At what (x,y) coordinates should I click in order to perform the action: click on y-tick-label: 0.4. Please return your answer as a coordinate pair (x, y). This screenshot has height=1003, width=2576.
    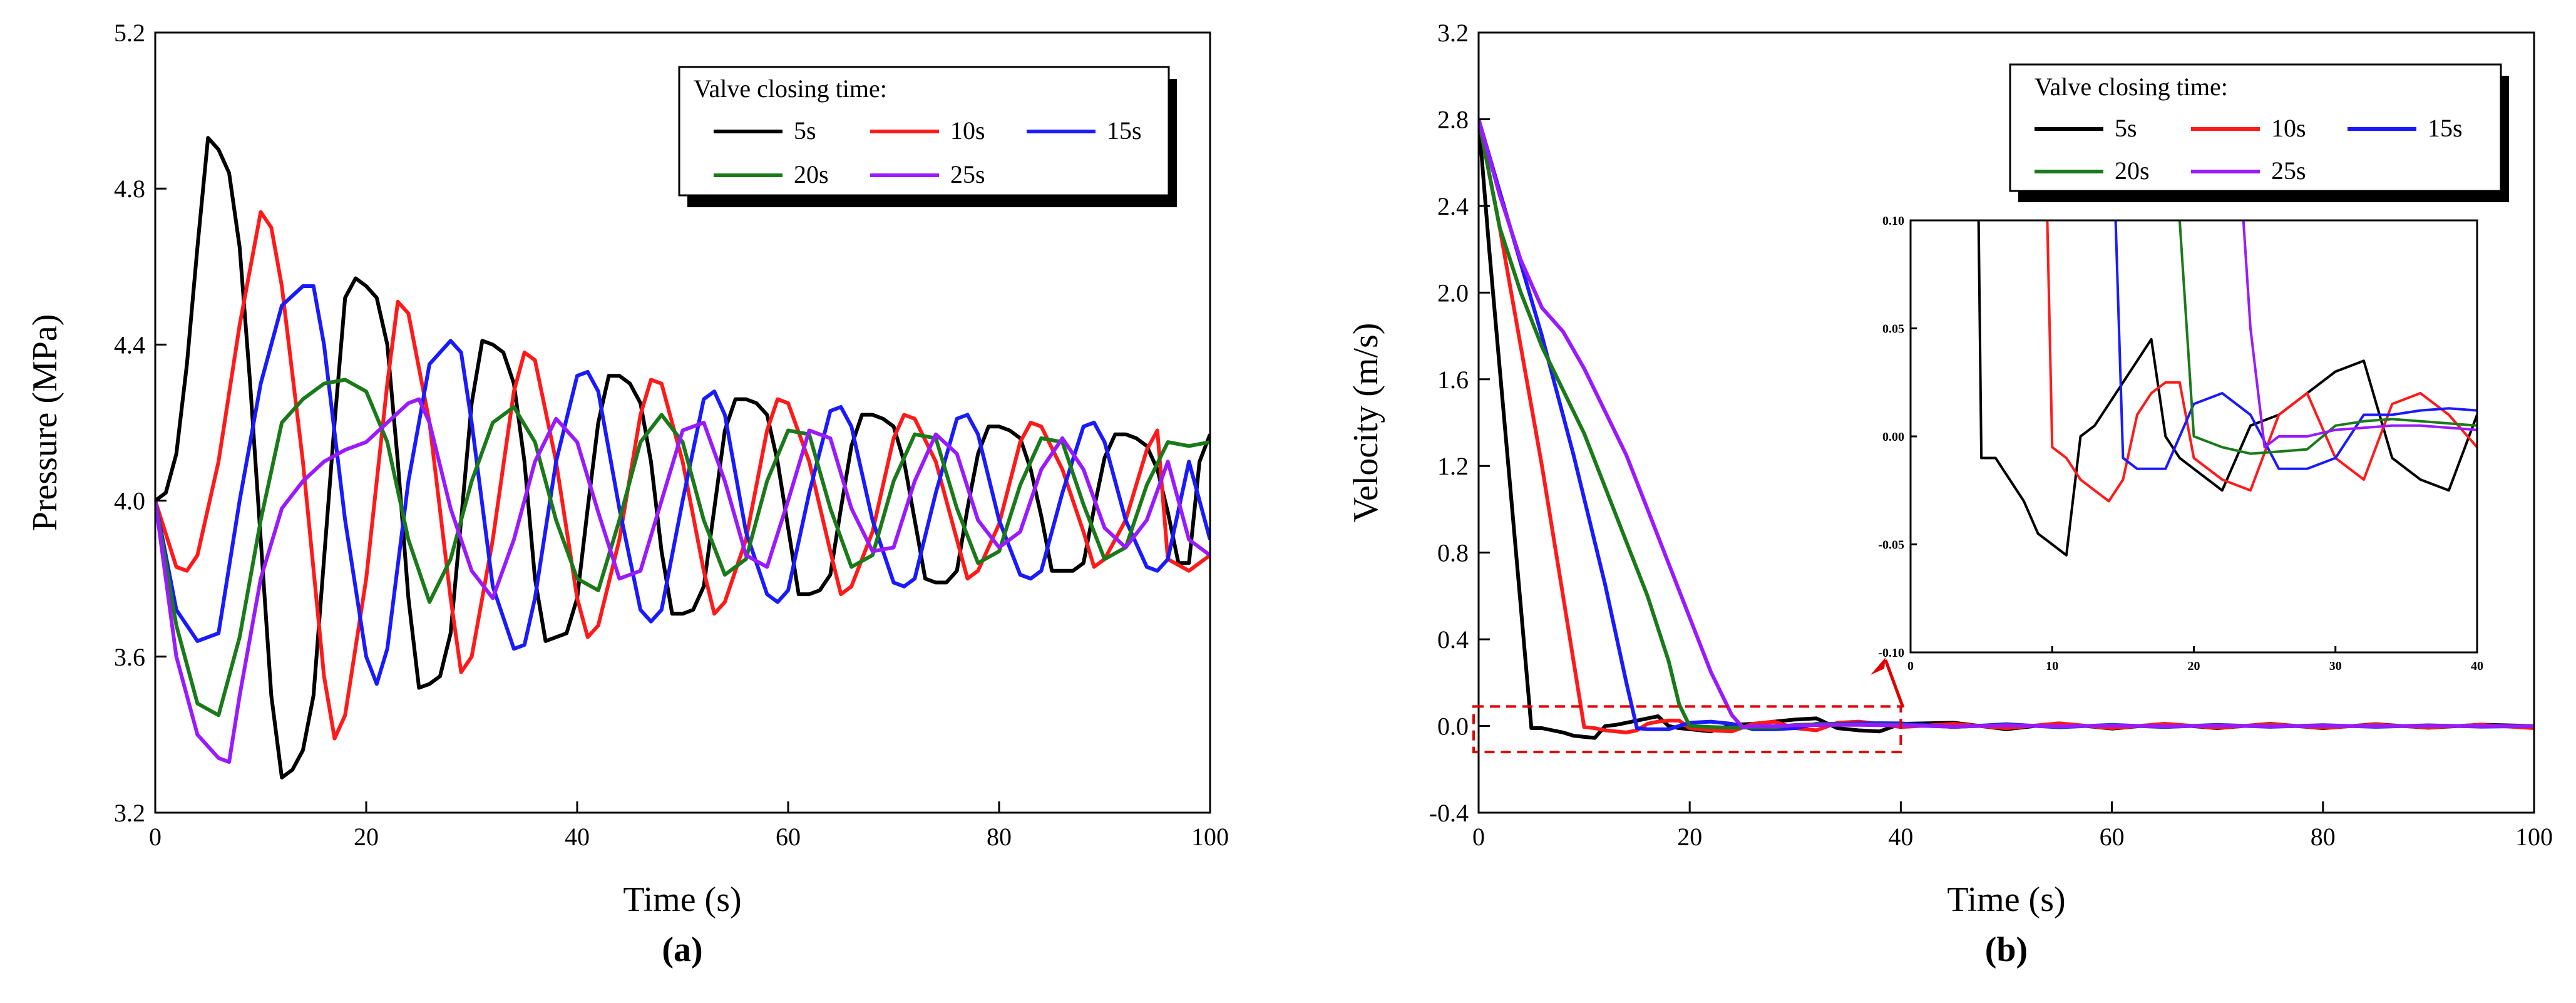
    Looking at the image, I should click on (1453, 639).